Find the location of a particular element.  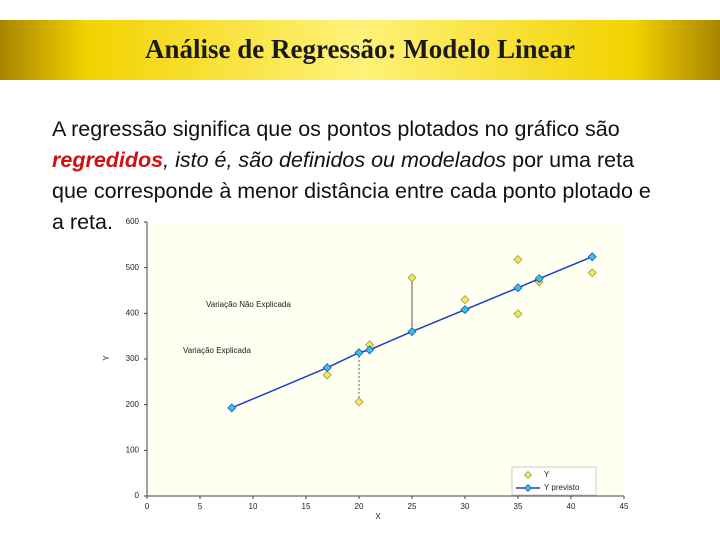

text-run: , is located at coordinates (169, 160).